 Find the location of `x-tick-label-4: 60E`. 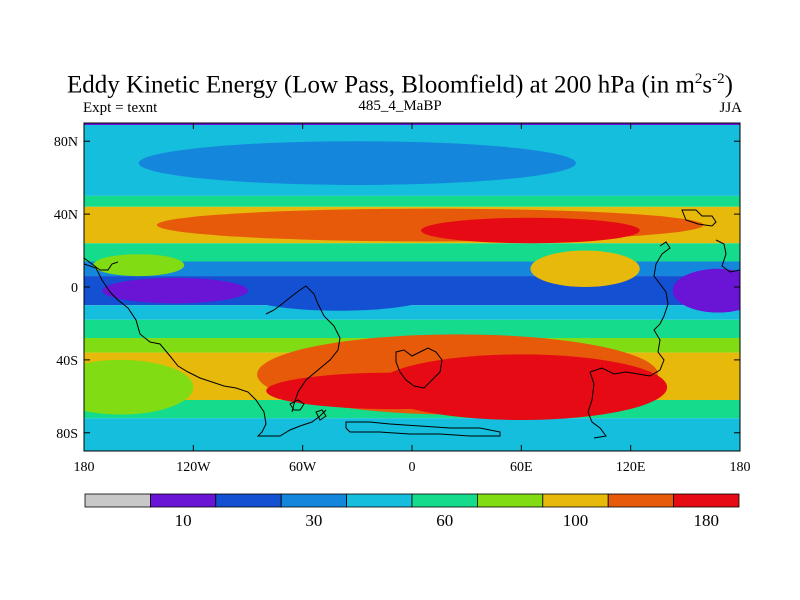

x-tick-label-4: 60E is located at coordinates (521, 467).